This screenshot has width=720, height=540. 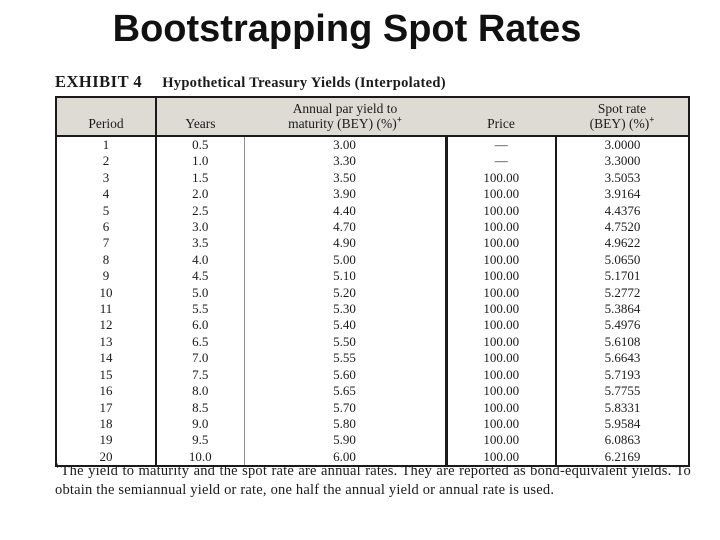 I want to click on cell-par-yield: 5.80, so click(x=346, y=424).